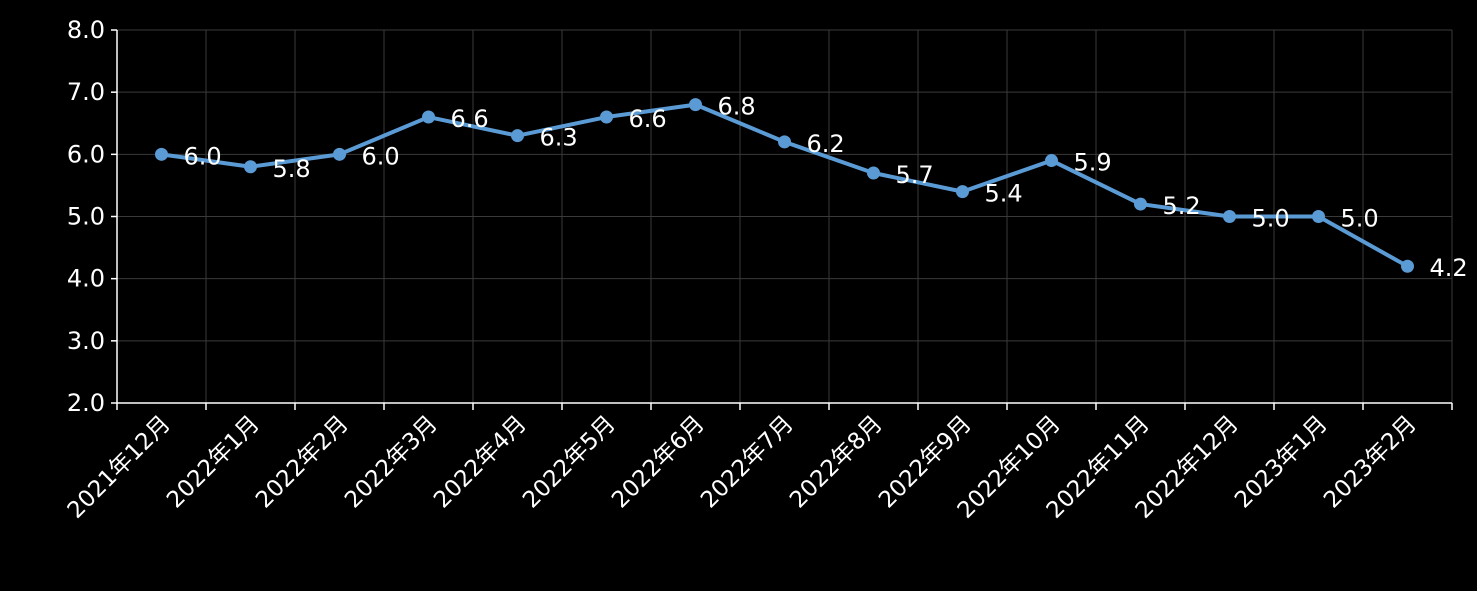 Image resolution: width=1477 pixels, height=591 pixels. I want to click on x-tick-label: 2022年6月, so click(658, 462).